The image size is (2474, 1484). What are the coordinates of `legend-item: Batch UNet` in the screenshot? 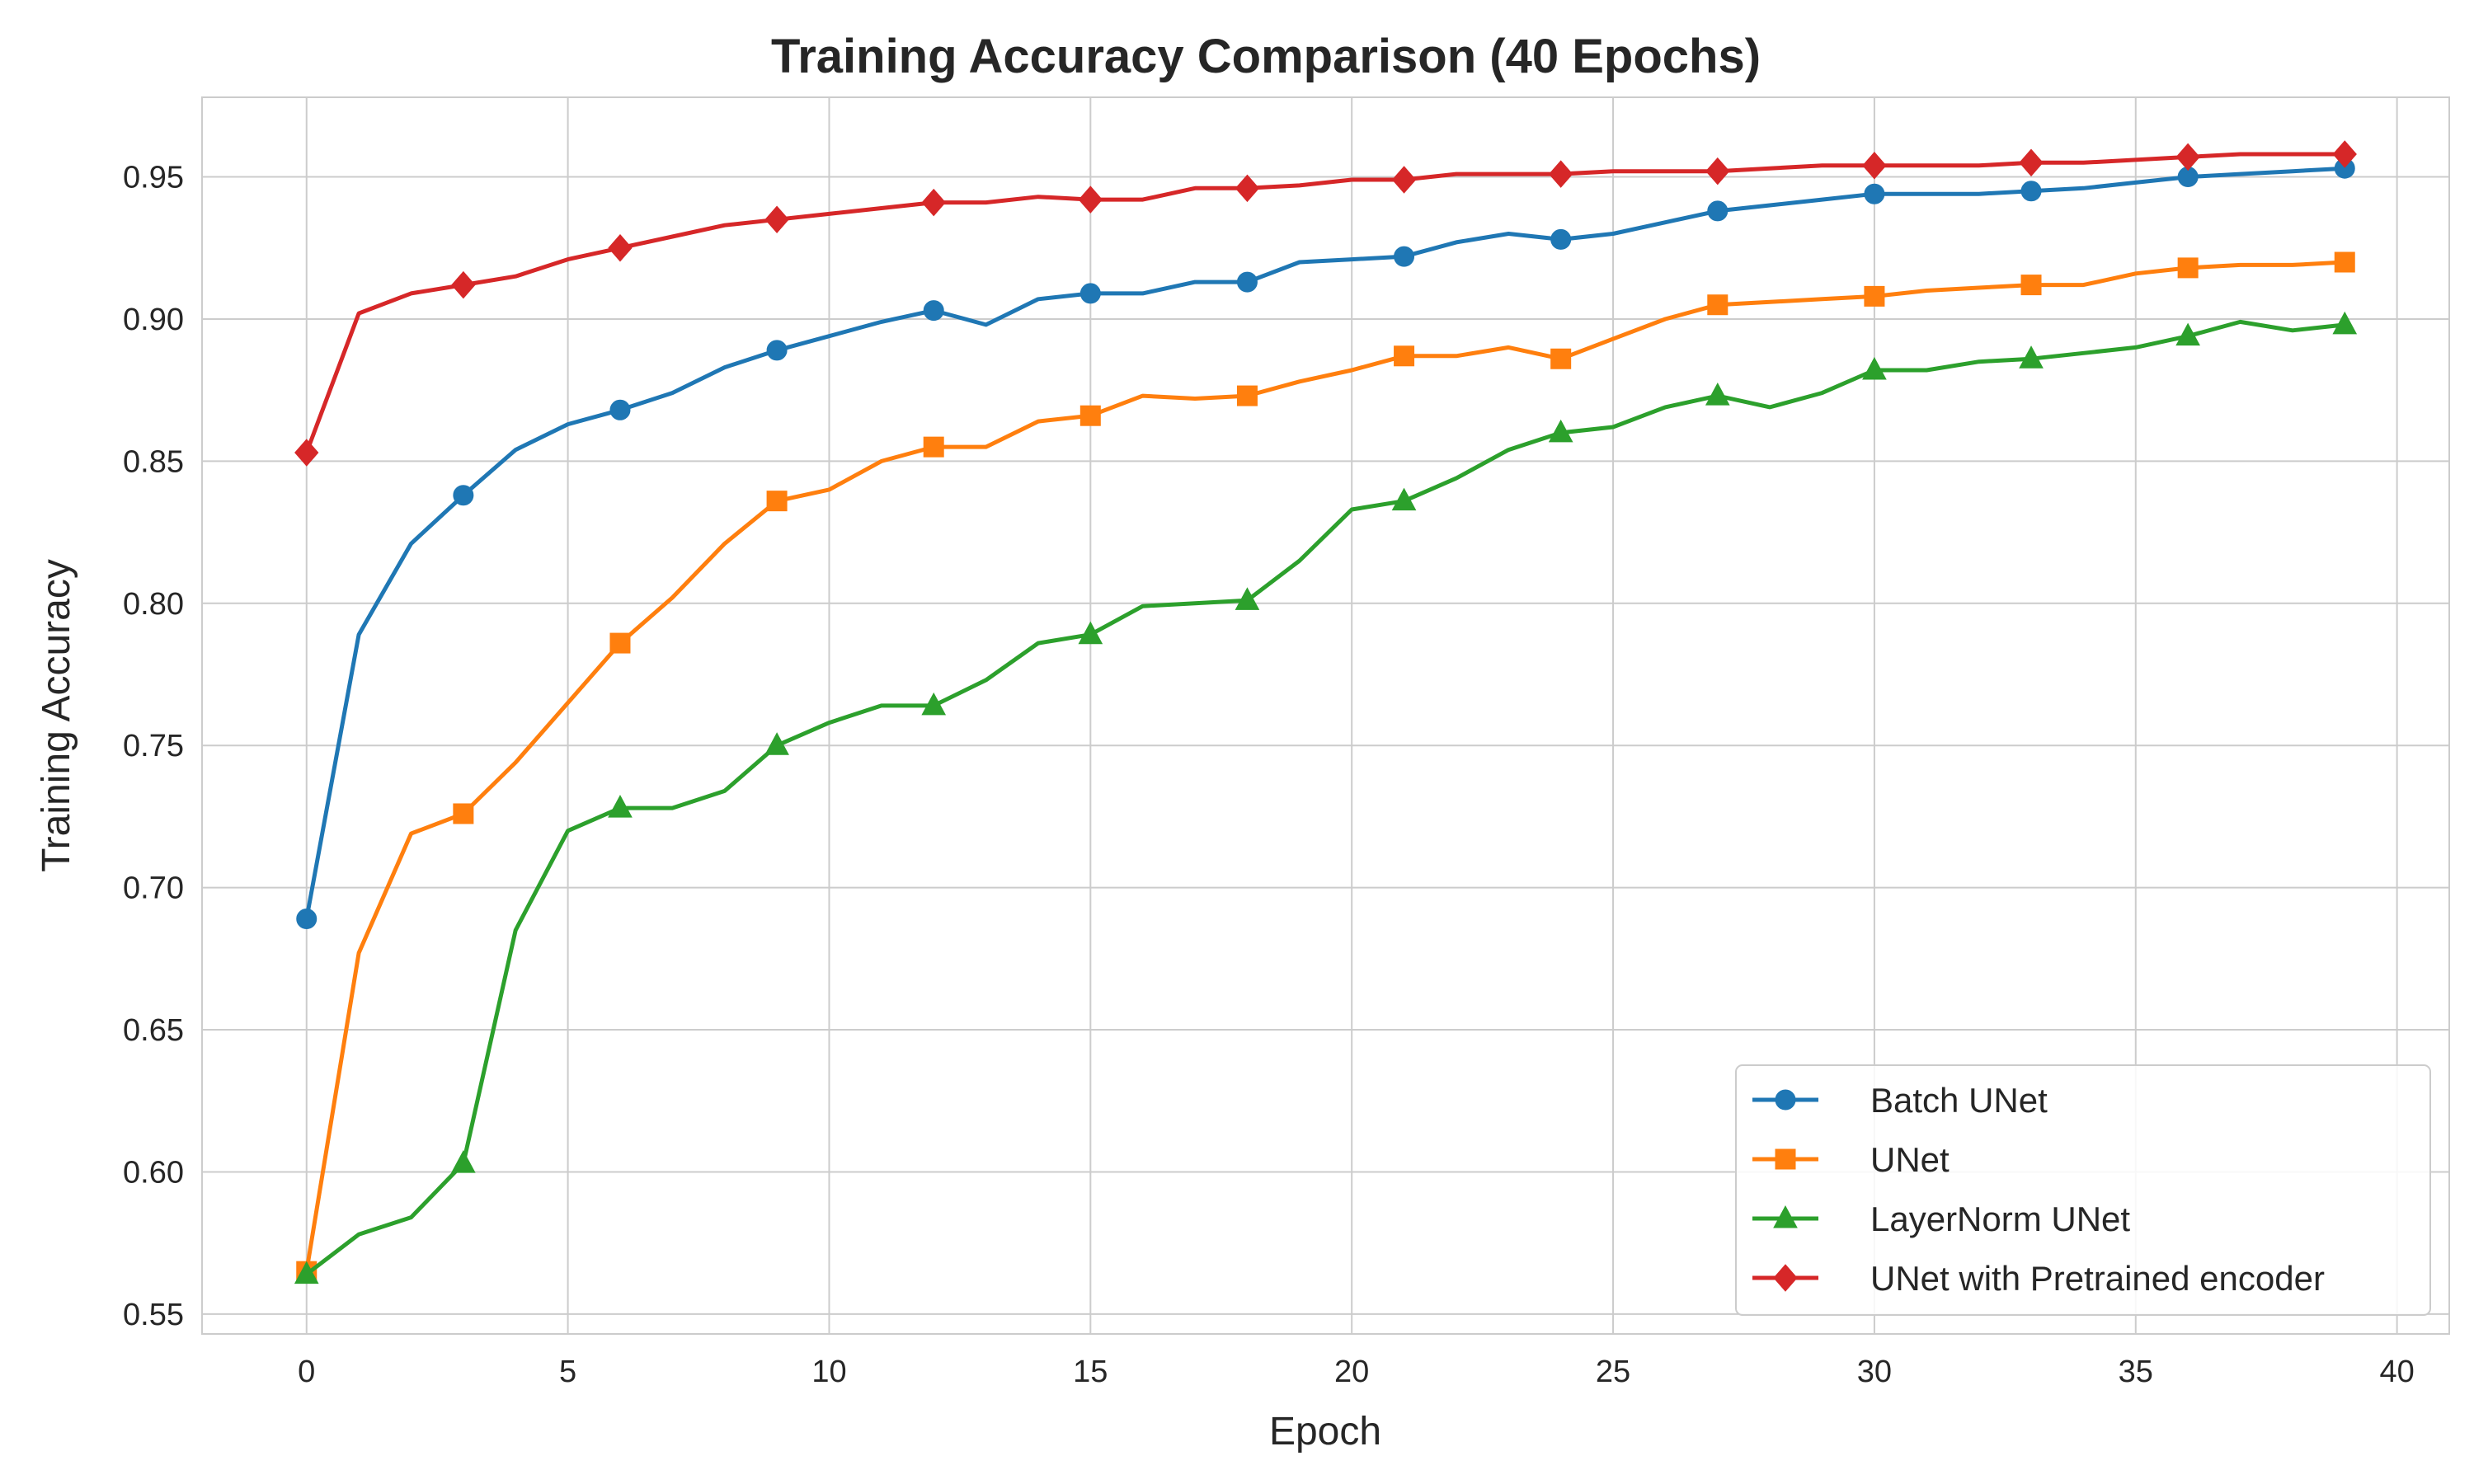 It's located at (1900, 1100).